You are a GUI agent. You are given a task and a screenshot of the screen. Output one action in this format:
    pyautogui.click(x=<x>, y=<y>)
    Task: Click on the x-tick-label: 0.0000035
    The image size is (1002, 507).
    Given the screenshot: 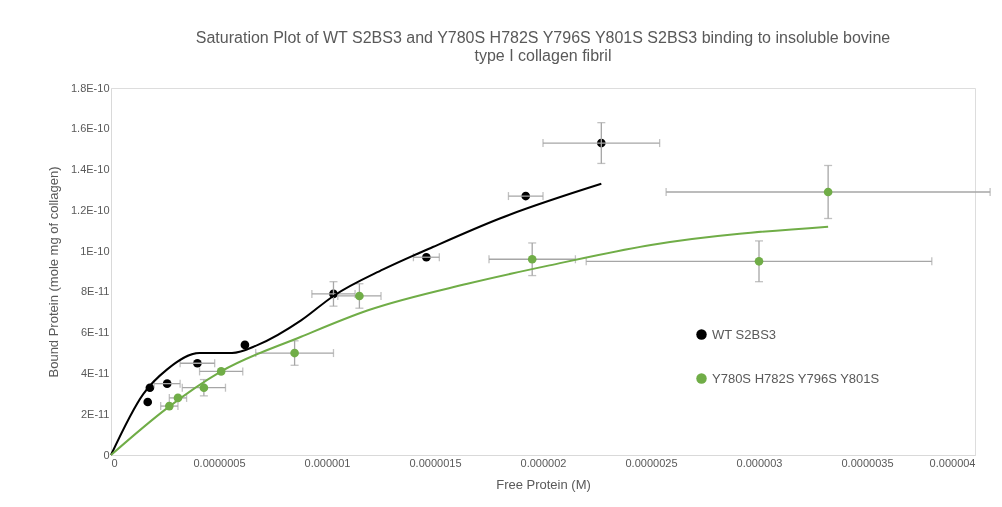 What is the action you would take?
    pyautogui.click(x=867, y=462)
    